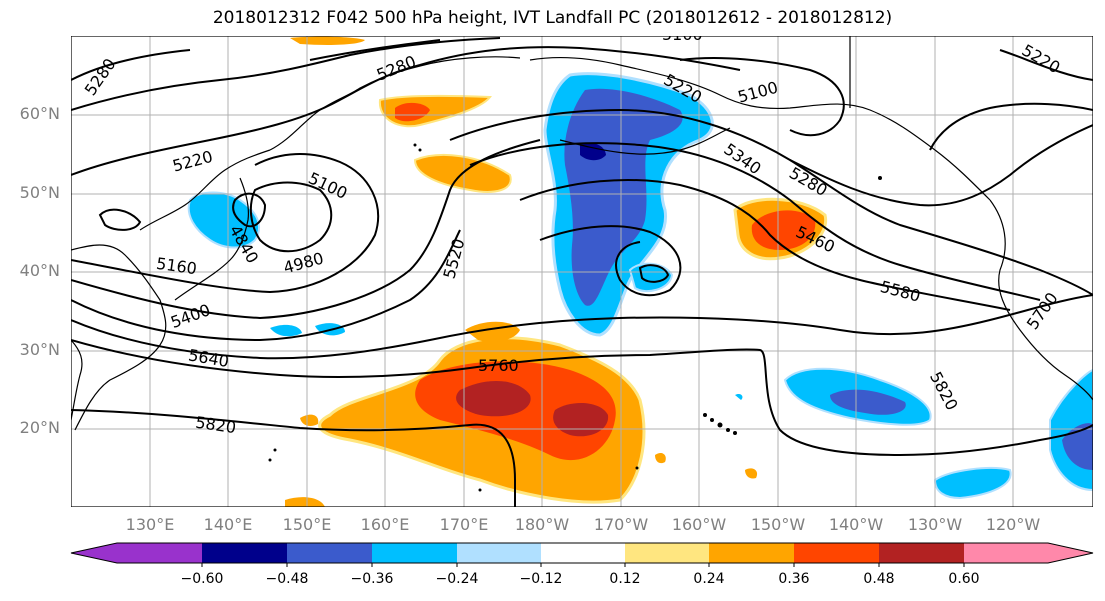 The height and width of the screenshot is (601, 1105). I want to click on lat-label: 20°N, so click(39, 427).